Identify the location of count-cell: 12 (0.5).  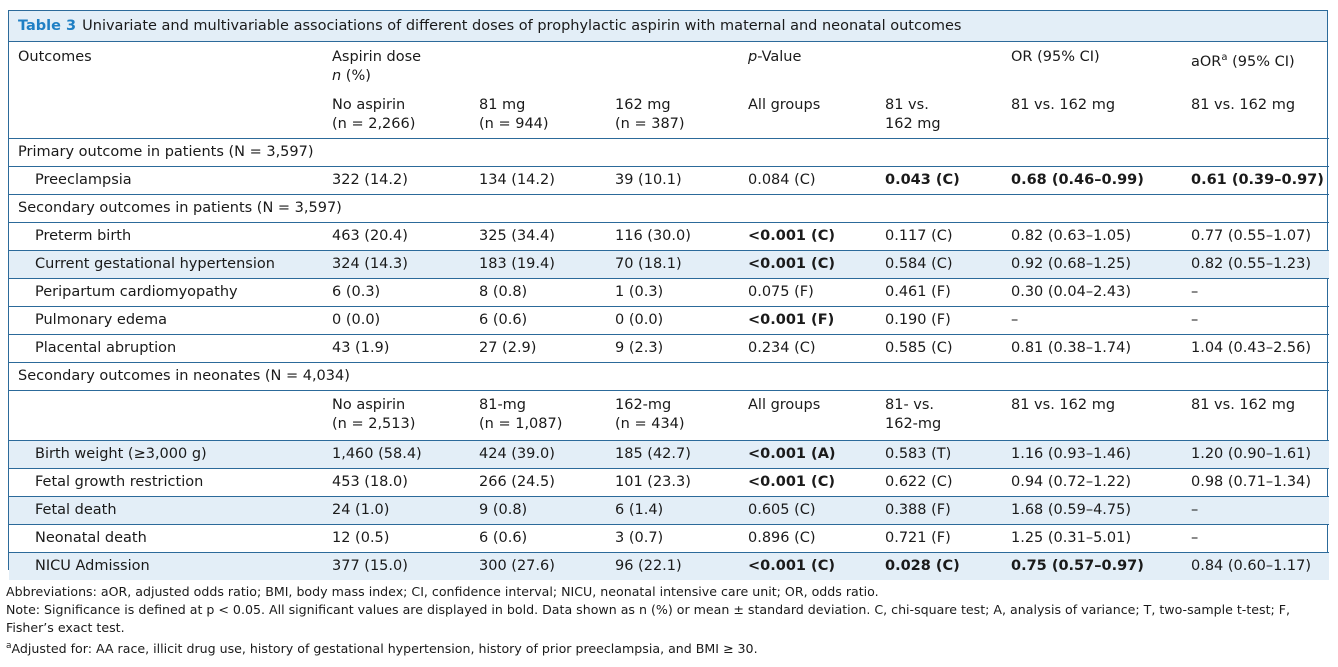
(396, 538).